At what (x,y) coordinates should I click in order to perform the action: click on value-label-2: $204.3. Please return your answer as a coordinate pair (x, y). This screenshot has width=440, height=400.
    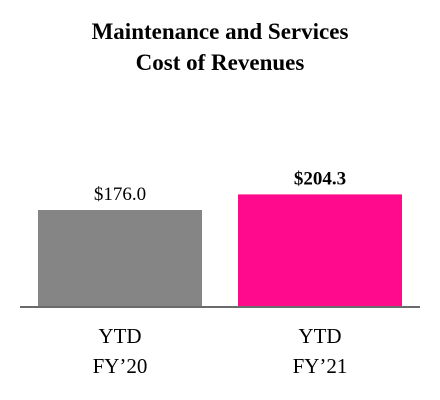
    Looking at the image, I should click on (320, 178).